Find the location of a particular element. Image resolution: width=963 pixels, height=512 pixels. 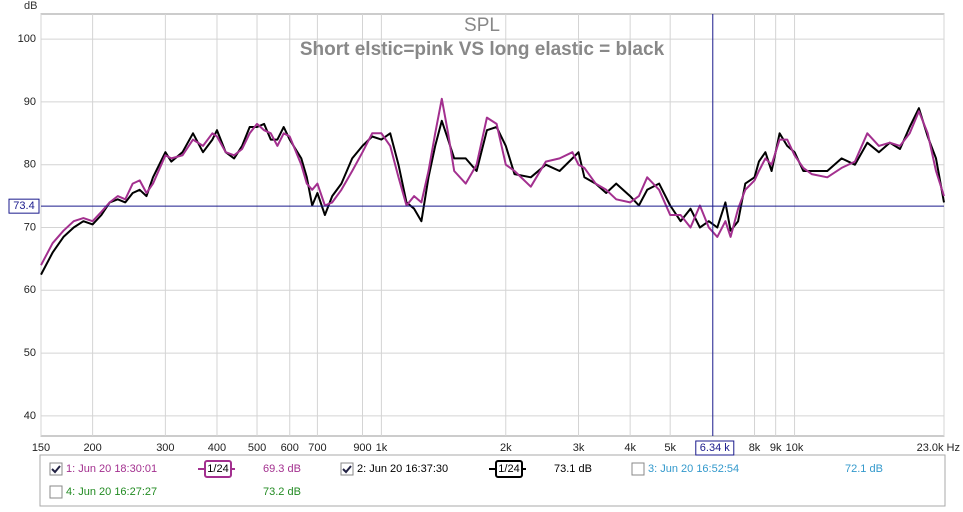

x-tick-label: 8k is located at coordinates (755, 448).